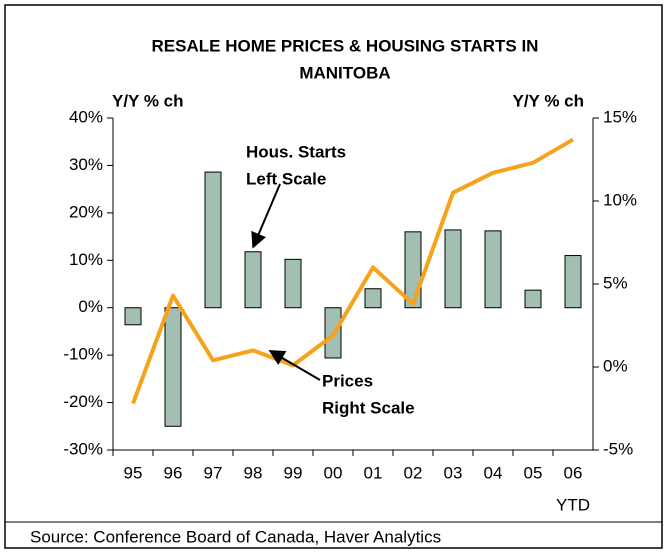 The height and width of the screenshot is (554, 668). Describe the element at coordinates (86, 164) in the screenshot. I see `y-tick-label: 30%` at that location.